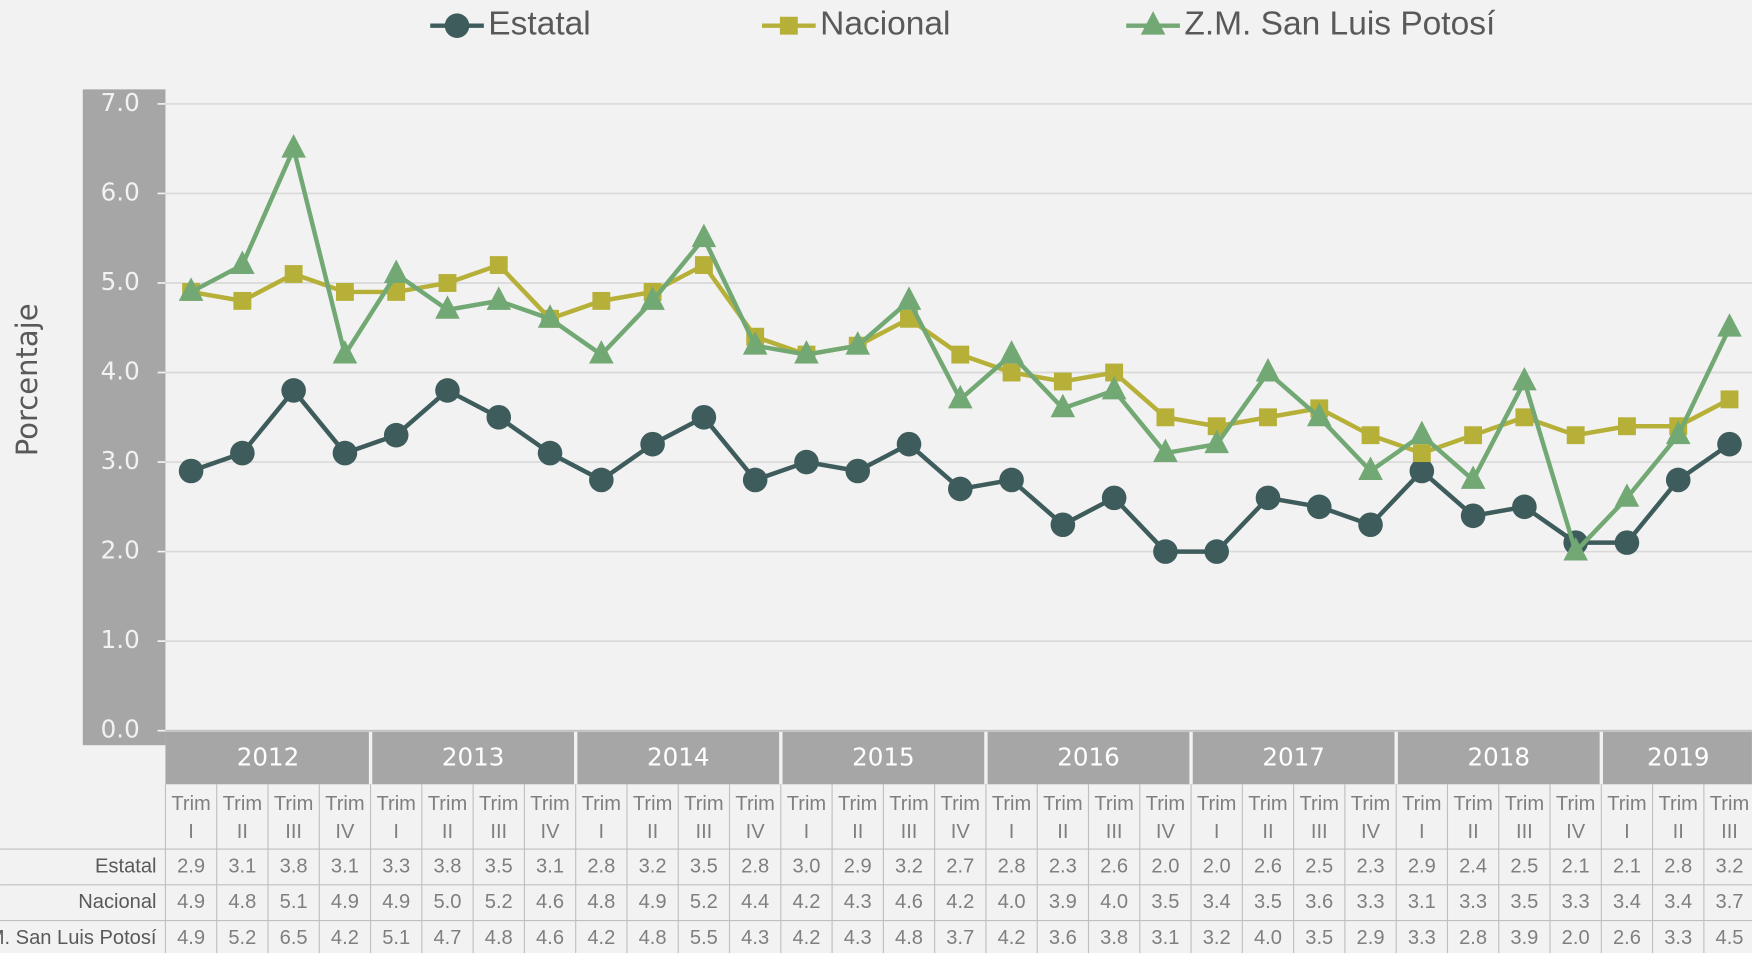  I want to click on y-tick-label: 1.0, so click(120, 639).